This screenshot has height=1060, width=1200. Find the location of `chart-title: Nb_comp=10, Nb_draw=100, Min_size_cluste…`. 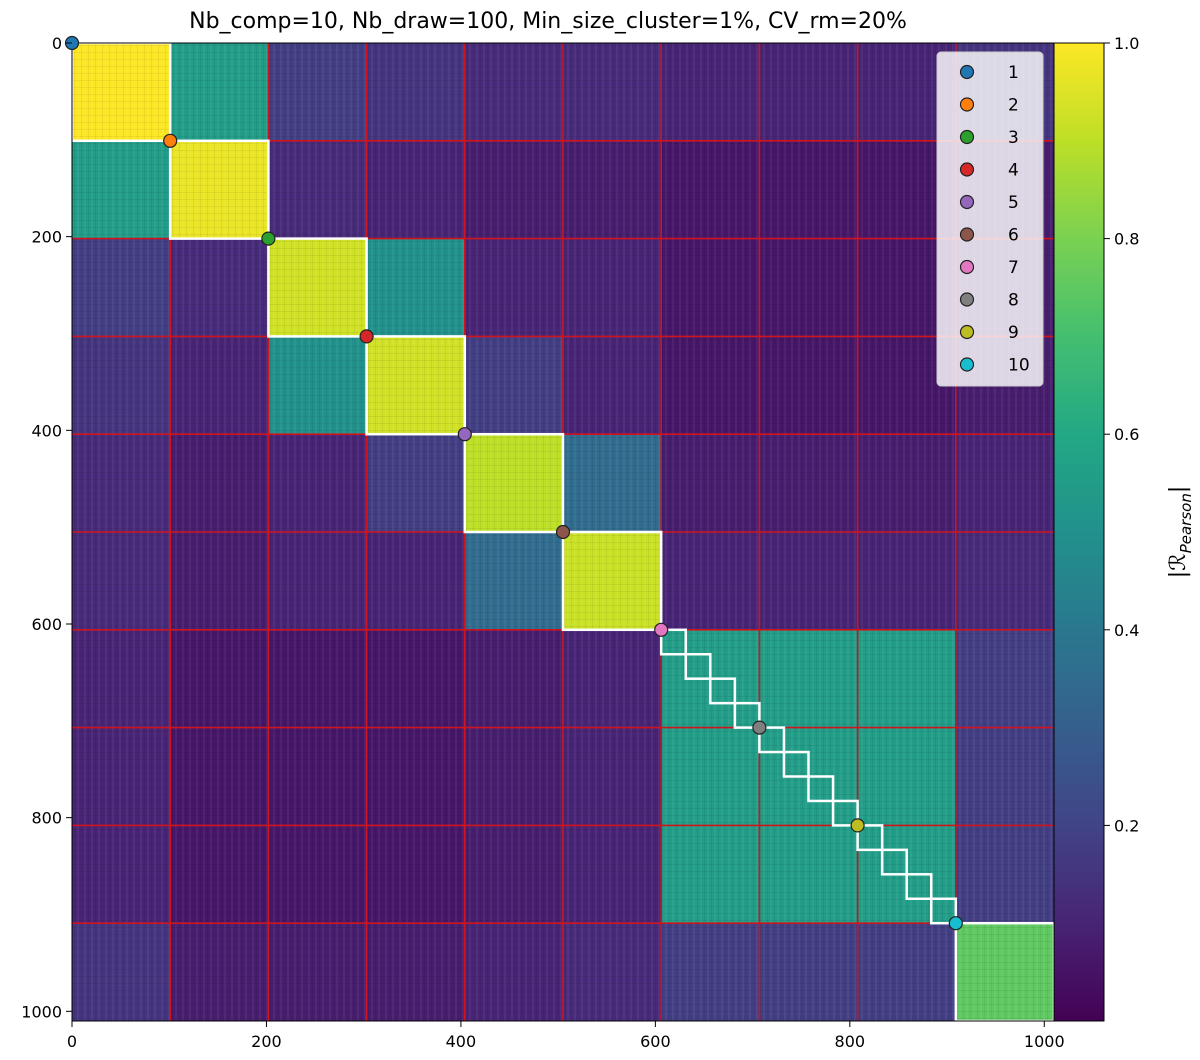

chart-title: Nb_comp=10, Nb_draw=100, Min_size_cluste… is located at coordinates (548, 21).